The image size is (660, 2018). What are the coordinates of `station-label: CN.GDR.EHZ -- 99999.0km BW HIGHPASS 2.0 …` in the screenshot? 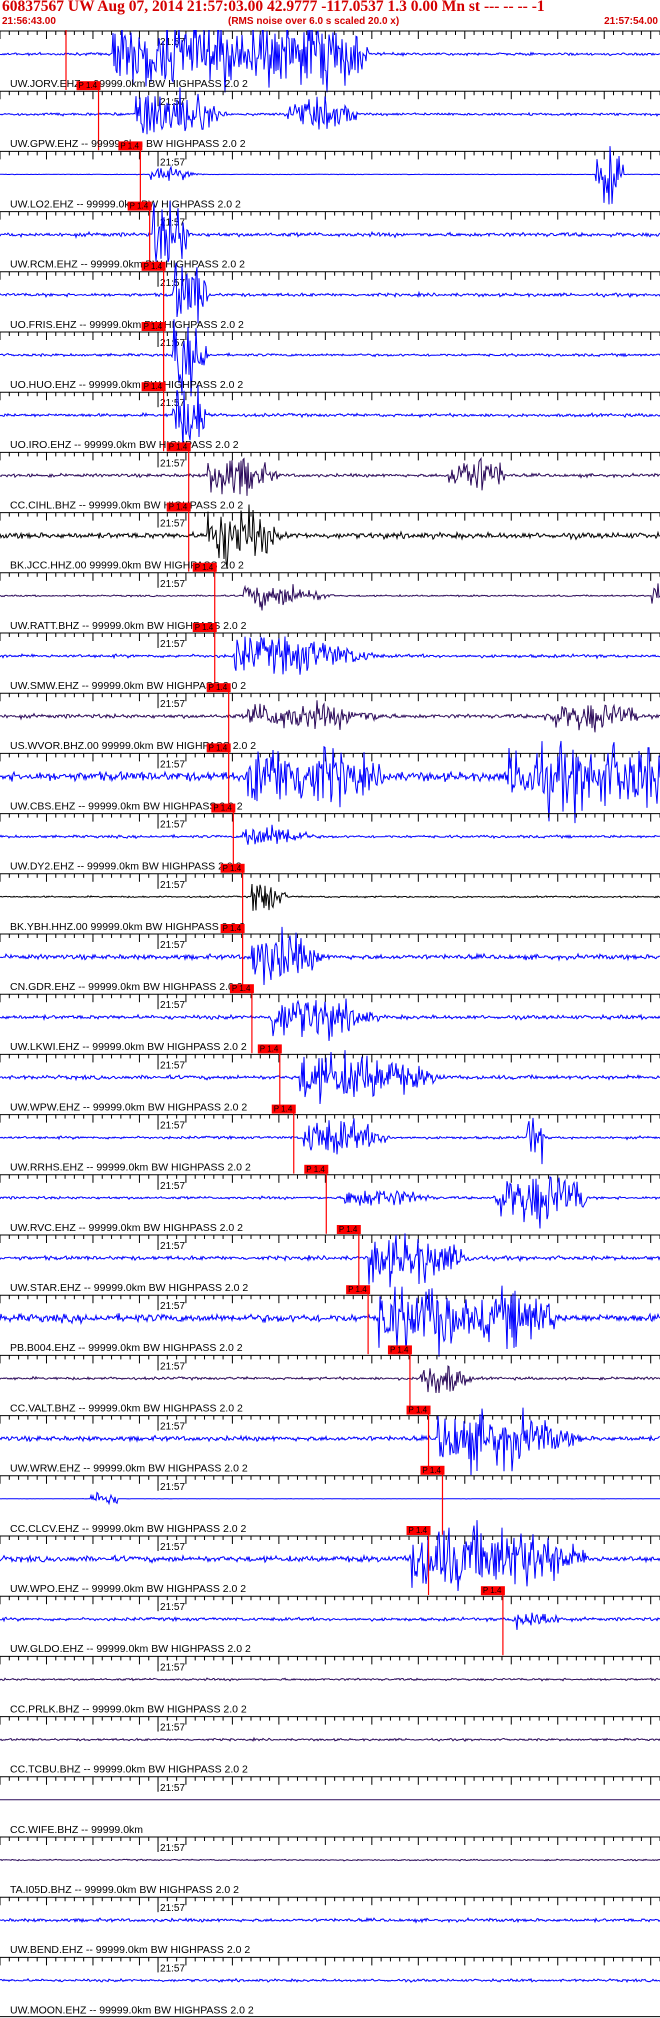 It's located at (126, 987).